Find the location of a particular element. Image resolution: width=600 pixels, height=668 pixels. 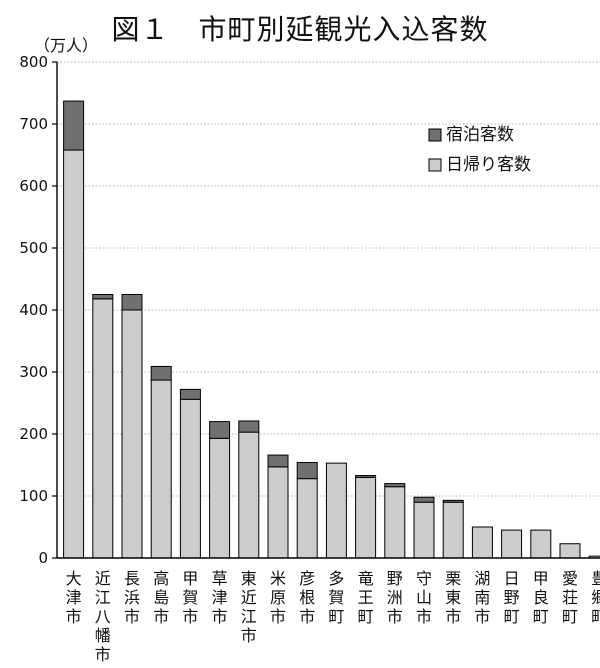

category-label-char: 南 is located at coordinates (482, 597).